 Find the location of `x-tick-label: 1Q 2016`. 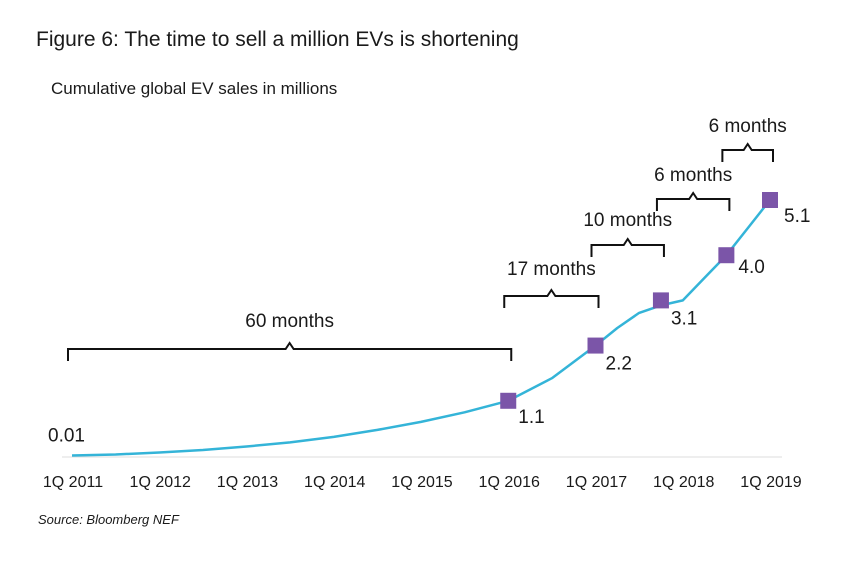

x-tick-label: 1Q 2016 is located at coordinates (509, 482).